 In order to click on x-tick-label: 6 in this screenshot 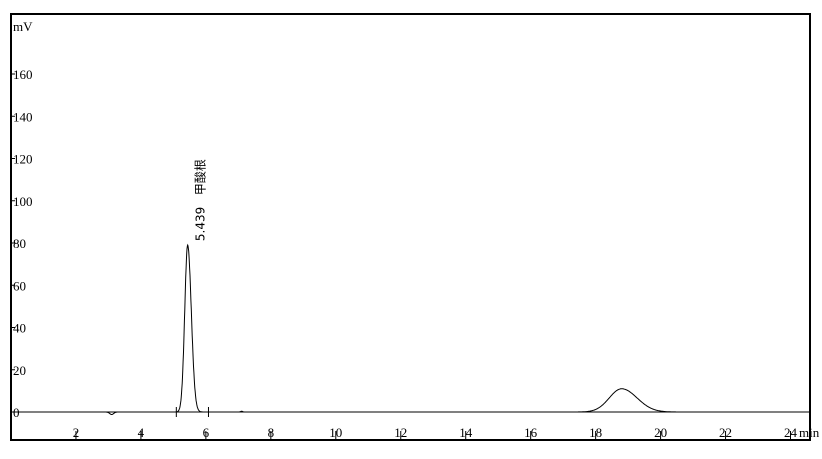, I will do `click(206, 432)`.